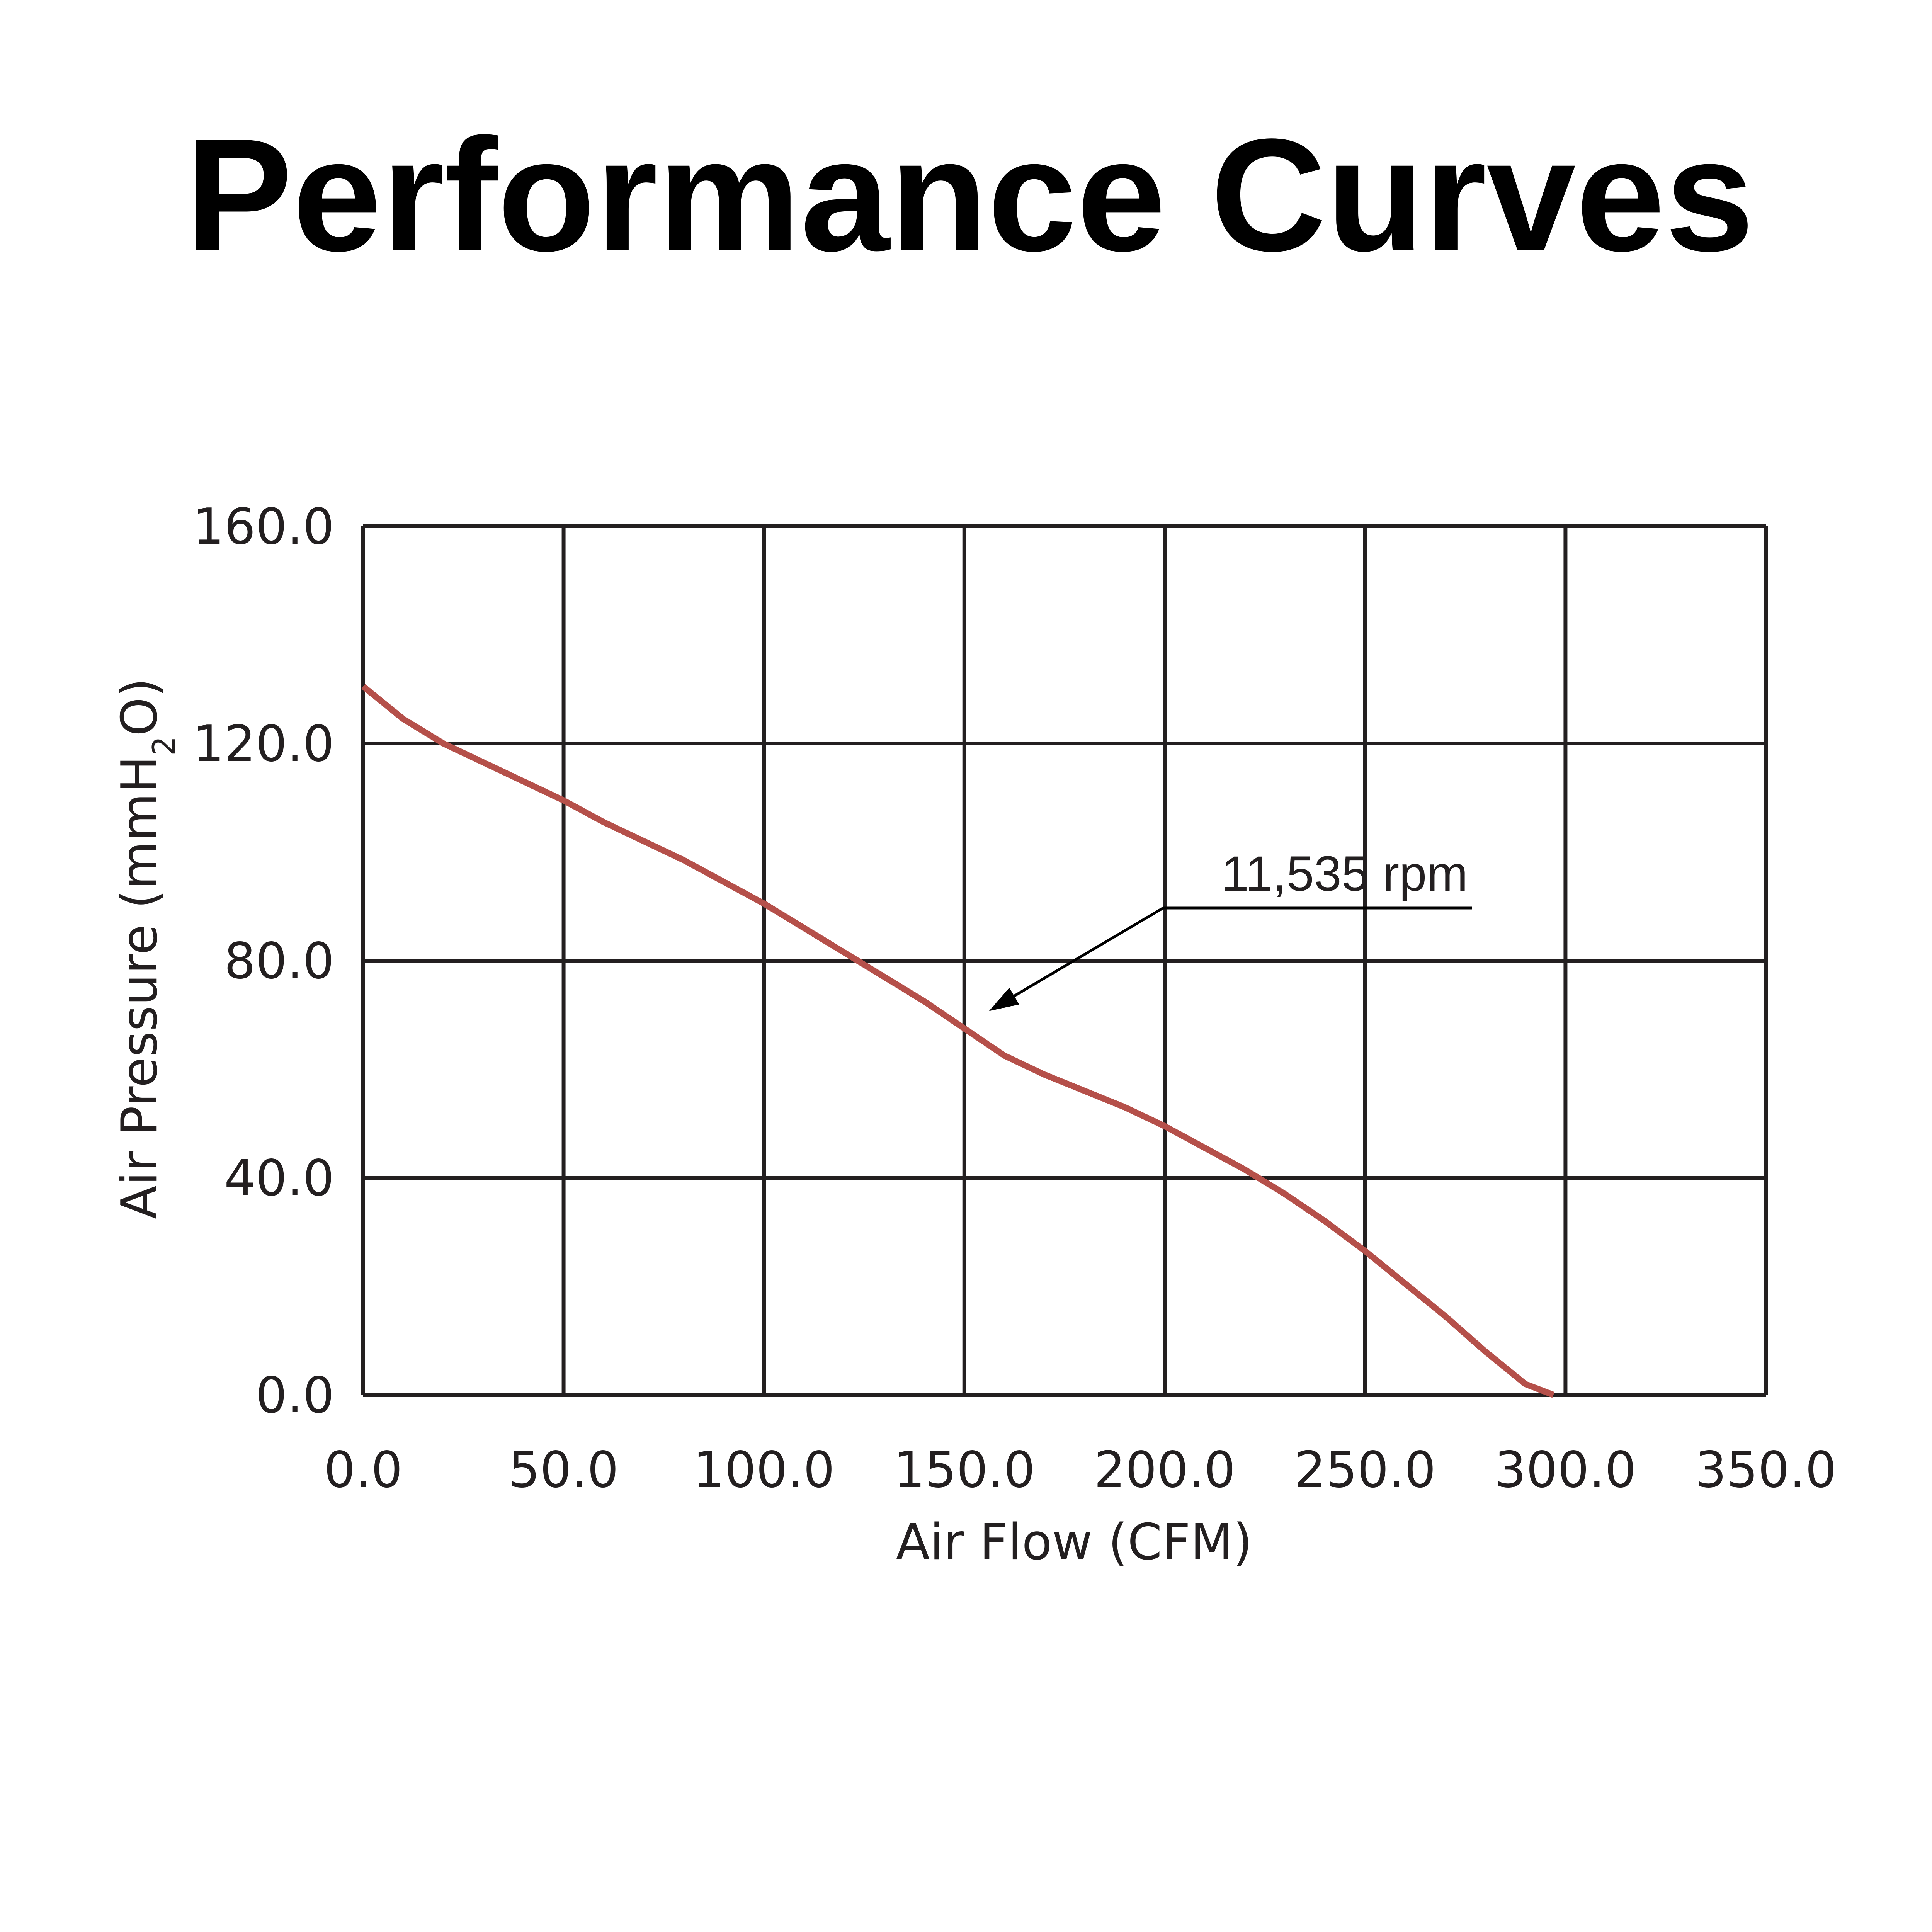 The height and width of the screenshot is (1932, 1932). I want to click on annotation-label: 11,535 rpm, so click(1345, 873).